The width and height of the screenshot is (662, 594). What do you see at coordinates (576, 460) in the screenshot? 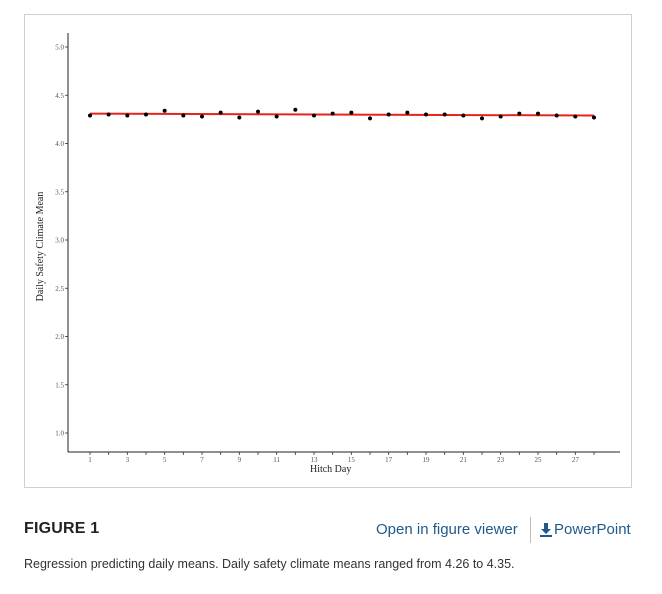
I see `x-tick-label: 27` at bounding box center [576, 460].